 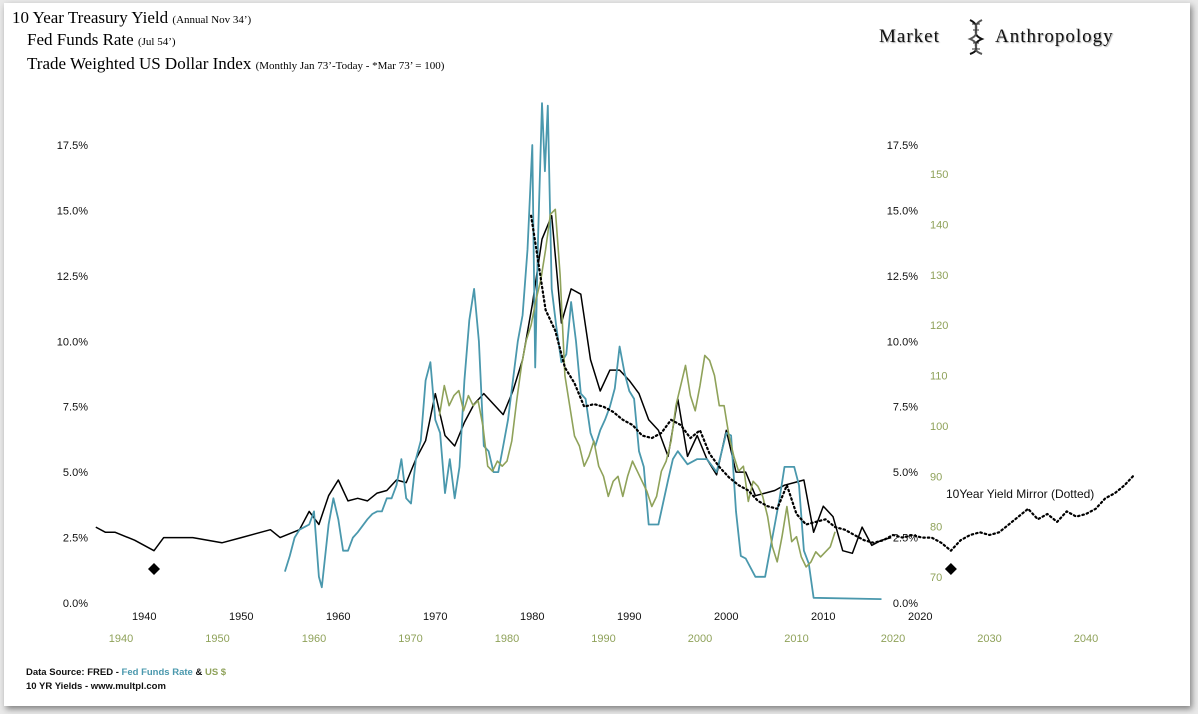 I want to click on fed-title: Fed Funds Rate (Jul 54’), so click(x=101, y=40).